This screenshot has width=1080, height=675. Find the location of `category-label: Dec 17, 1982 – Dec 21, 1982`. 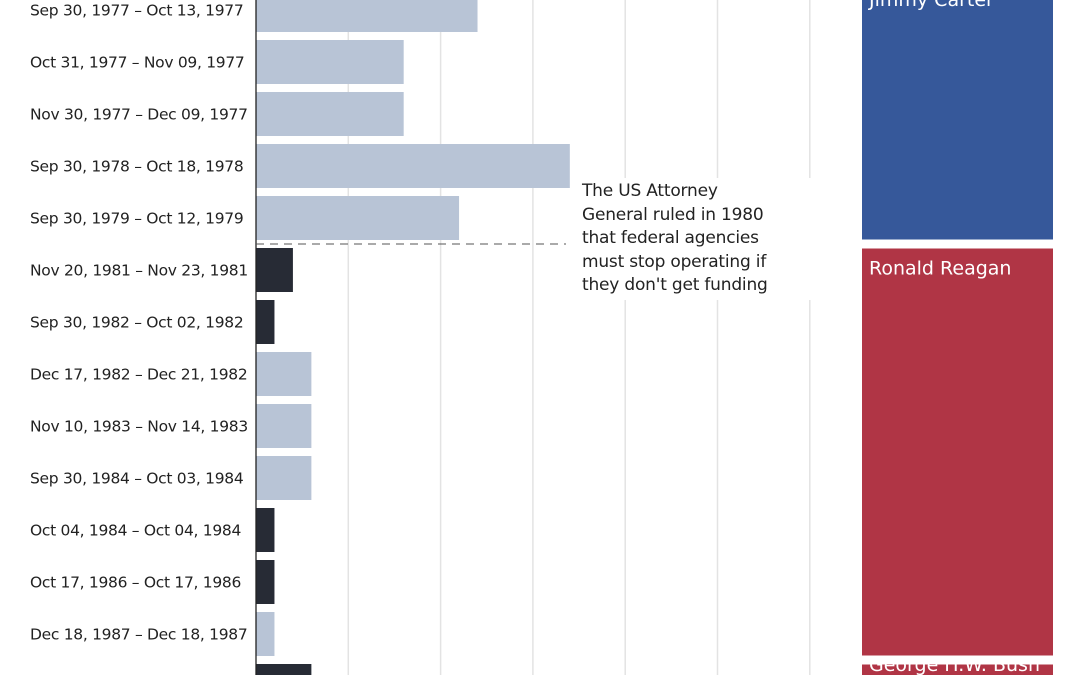

category-label: Dec 17, 1982 – Dec 21, 1982 is located at coordinates (138, 375).